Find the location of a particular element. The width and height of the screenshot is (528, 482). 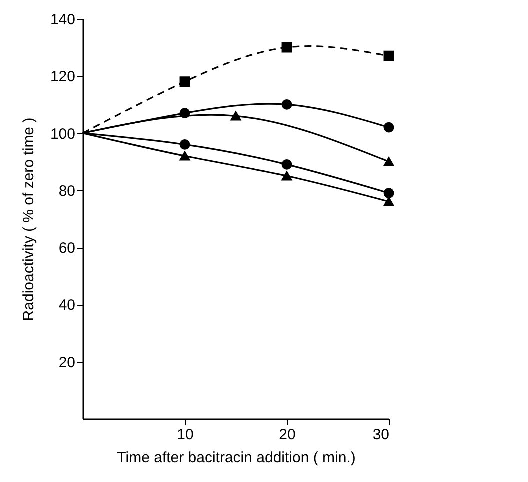

x-tick-label: 10 is located at coordinates (185, 435).